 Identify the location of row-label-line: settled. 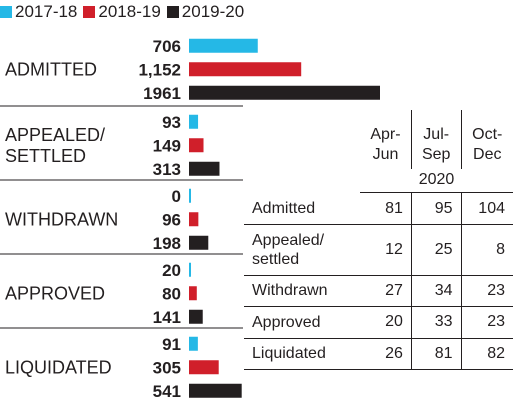
(276, 259).